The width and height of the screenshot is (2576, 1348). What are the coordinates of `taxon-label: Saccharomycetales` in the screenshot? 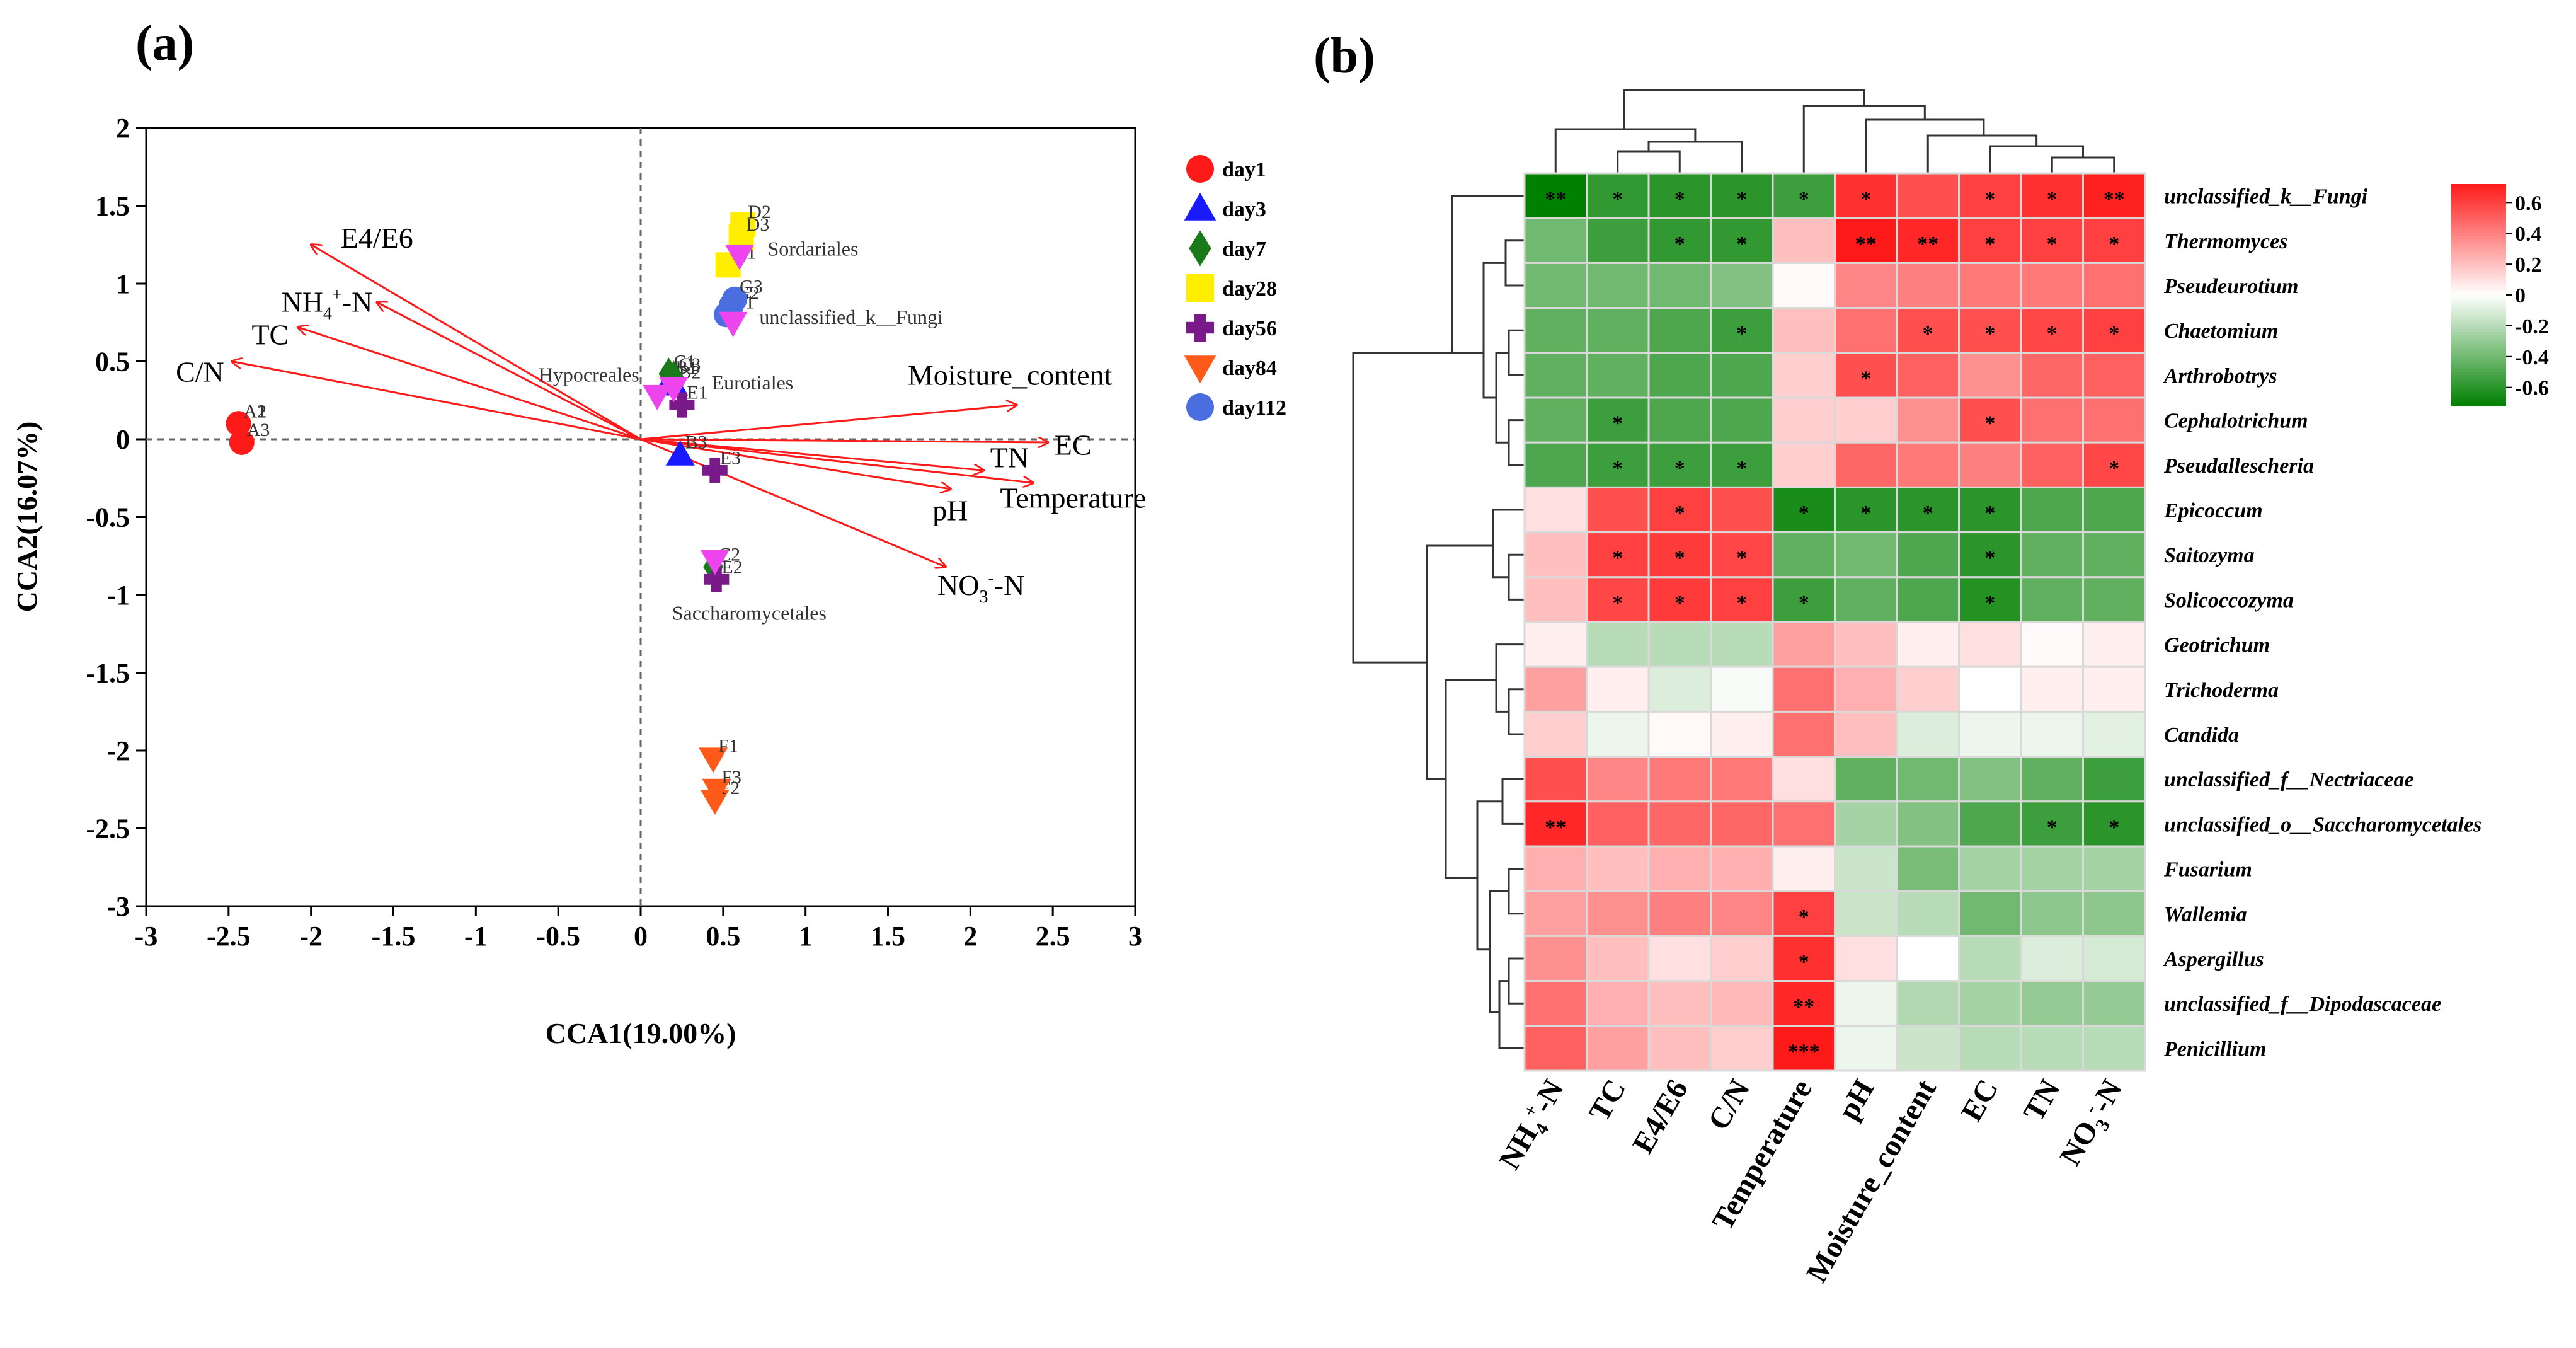 It's located at (749, 613).